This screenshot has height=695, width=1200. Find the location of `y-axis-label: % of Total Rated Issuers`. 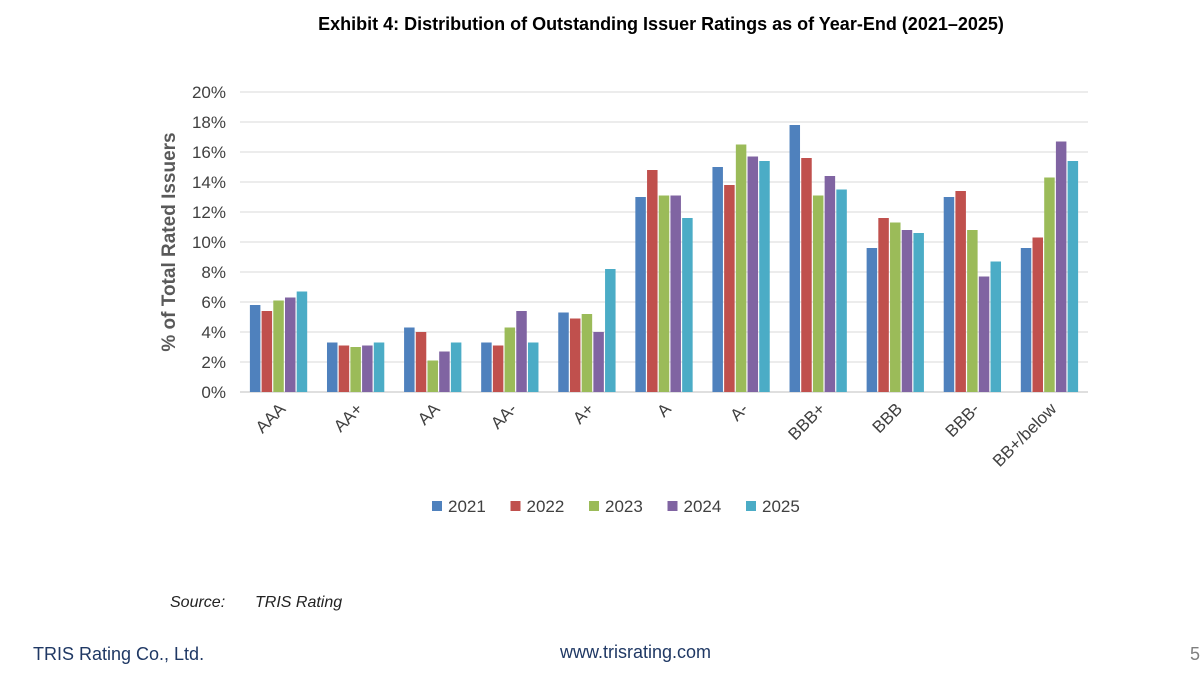

y-axis-label: % of Total Rated Issuers is located at coordinates (169, 241).